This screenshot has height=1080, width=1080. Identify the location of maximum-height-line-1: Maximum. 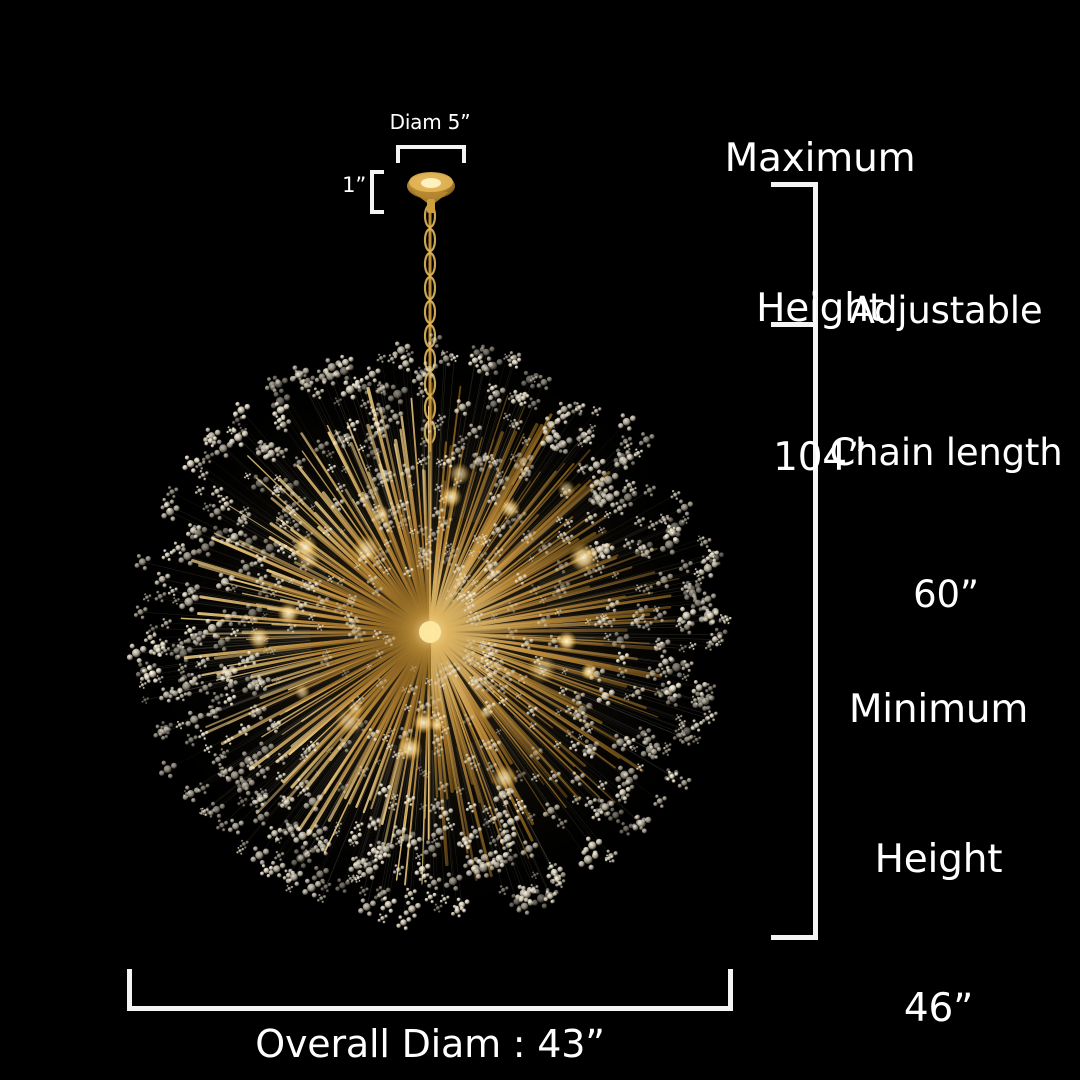
(820, 158).